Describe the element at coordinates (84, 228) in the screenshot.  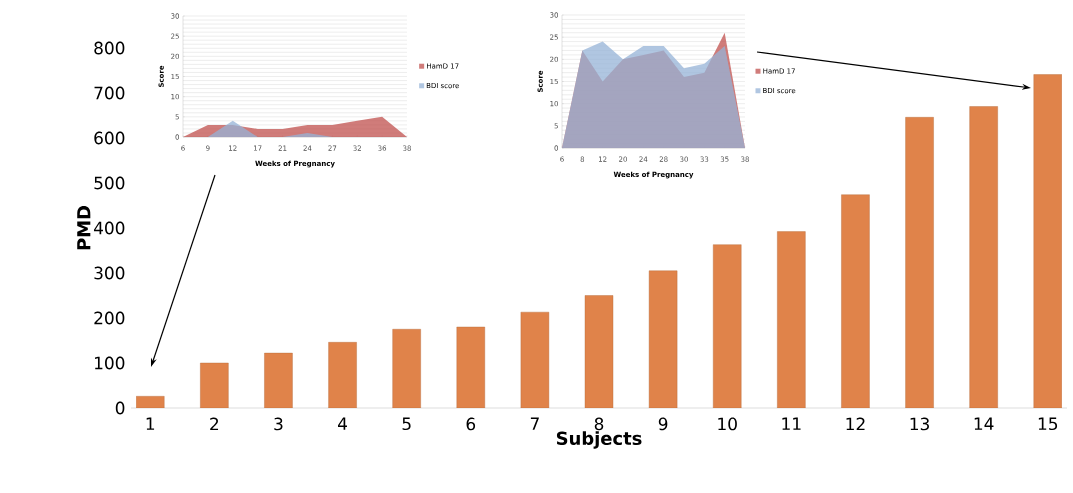
I see `y-axis-title: PMD` at that location.